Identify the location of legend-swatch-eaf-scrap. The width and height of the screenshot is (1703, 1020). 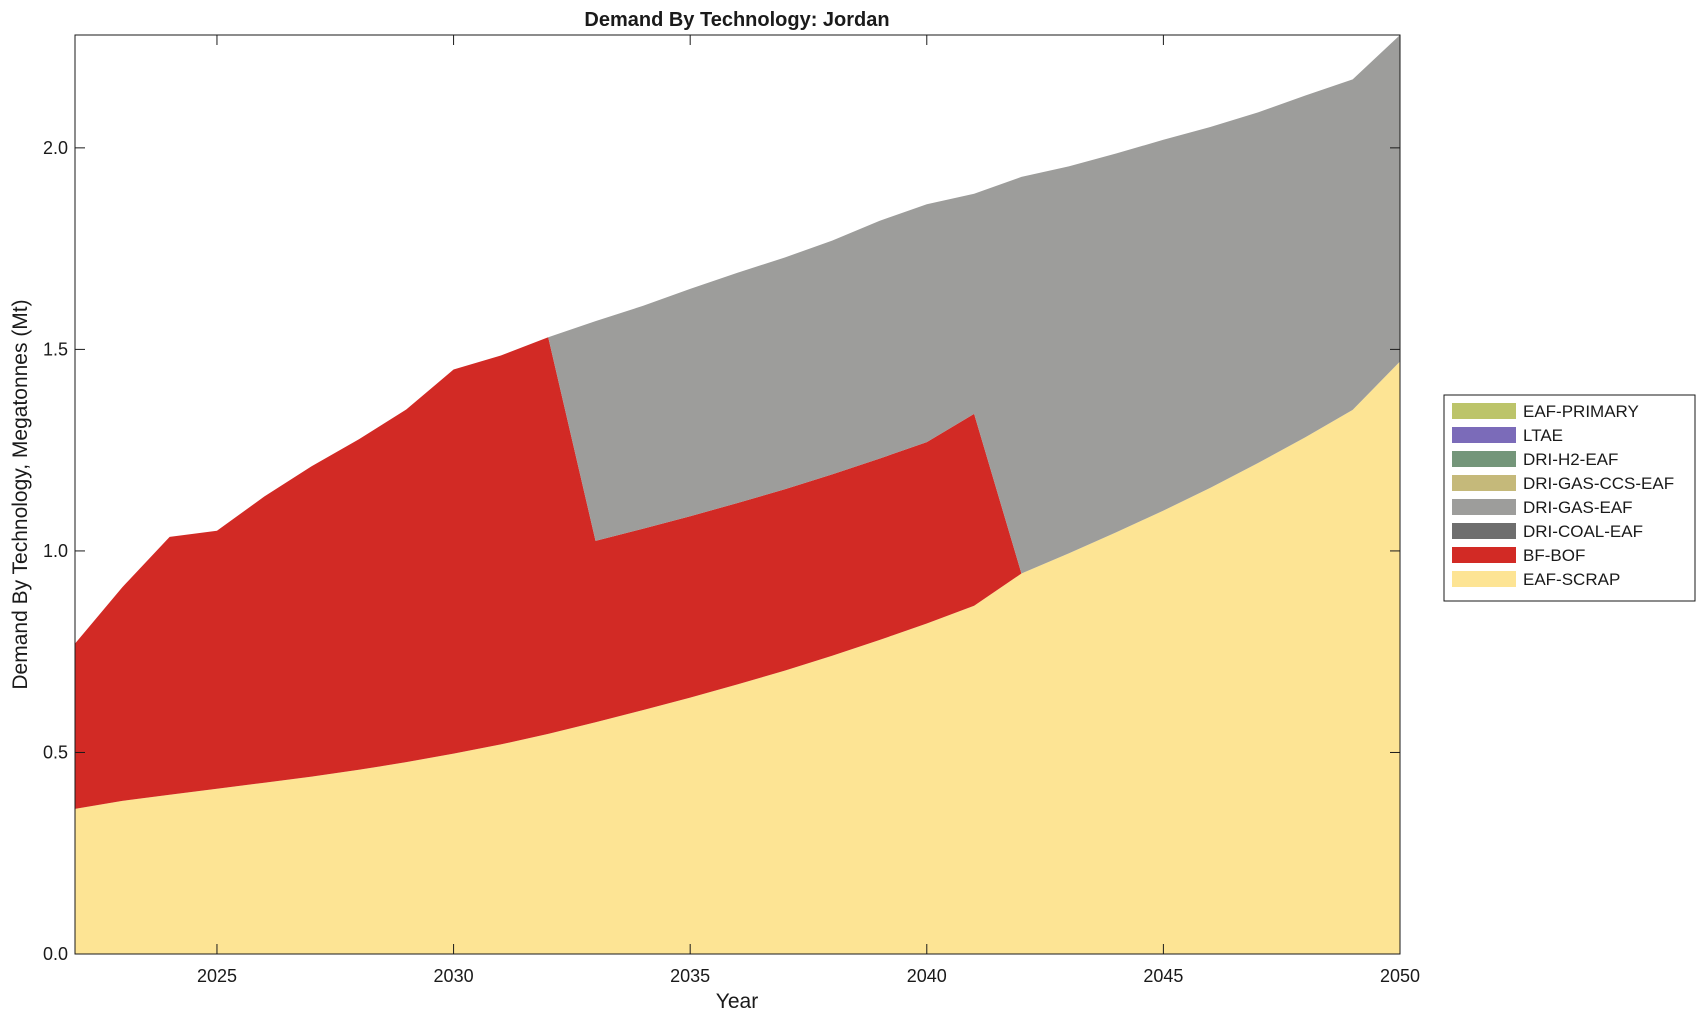
(1484, 579).